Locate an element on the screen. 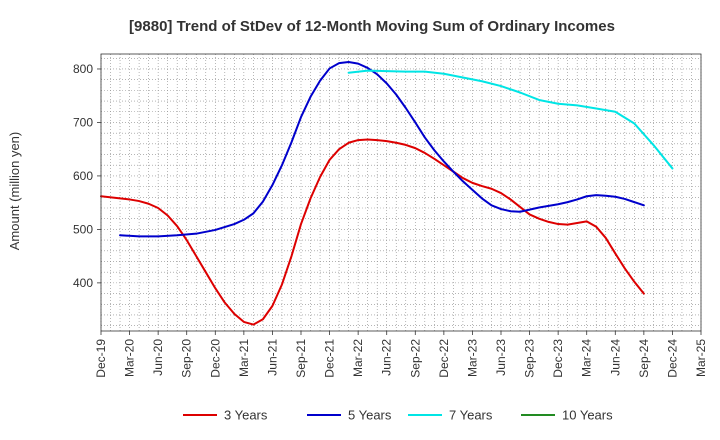 This screenshot has height=440, width=720. x-tick-label: Jun-21 is located at coordinates (272, 357).